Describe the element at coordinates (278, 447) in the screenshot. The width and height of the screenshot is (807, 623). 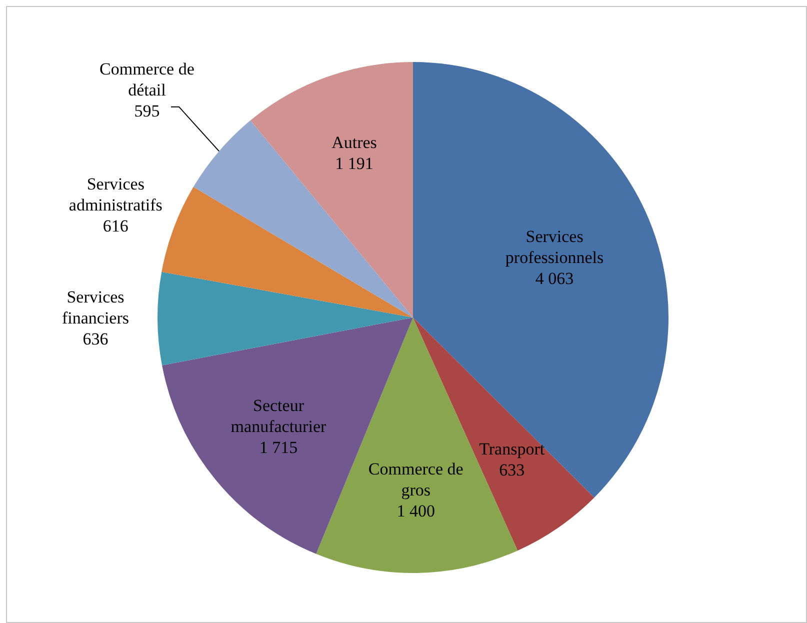
I see `data-label: 1 715` at that location.